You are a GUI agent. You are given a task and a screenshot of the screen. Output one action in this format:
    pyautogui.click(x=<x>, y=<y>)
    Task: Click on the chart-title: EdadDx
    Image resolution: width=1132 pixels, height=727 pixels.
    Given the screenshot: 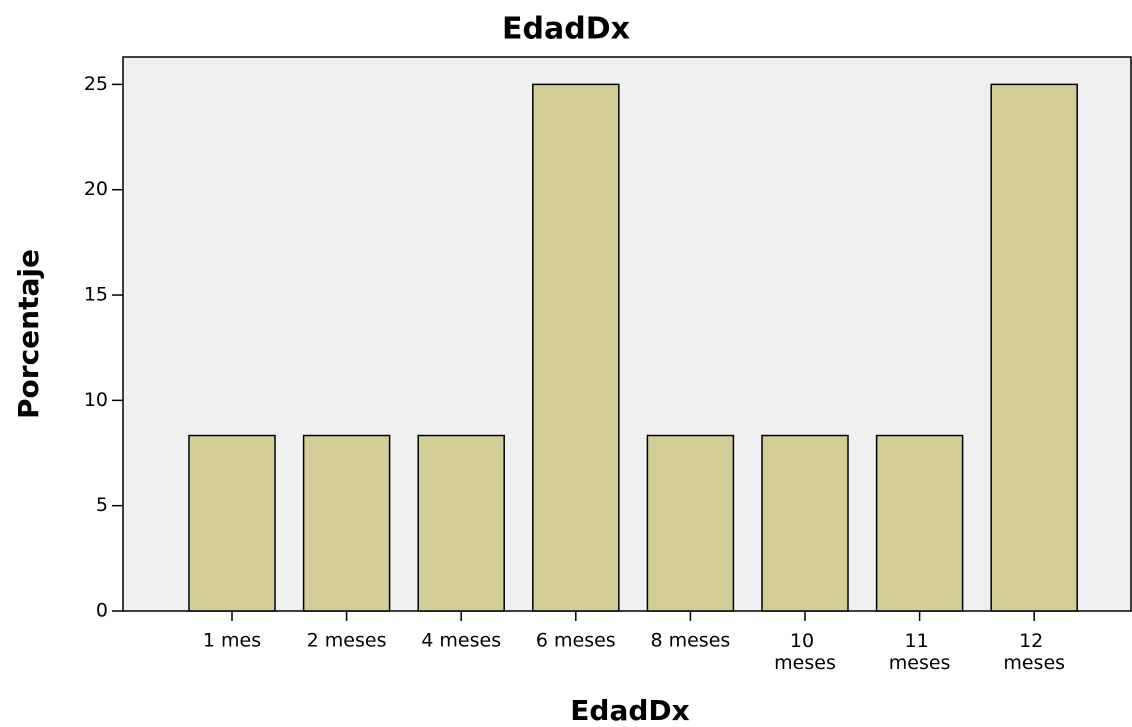 What is the action you would take?
    pyautogui.click(x=566, y=29)
    